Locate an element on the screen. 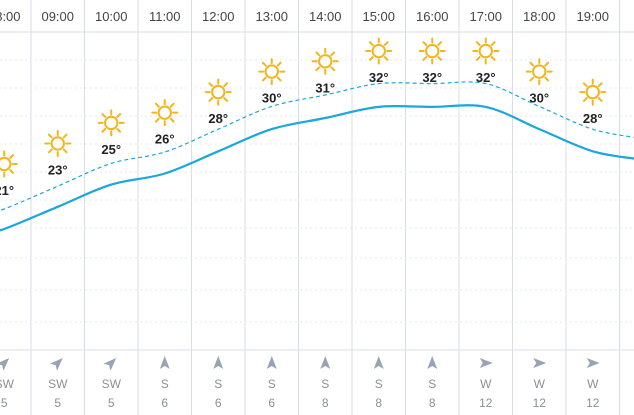  temperature-label: 31° is located at coordinates (325, 87).